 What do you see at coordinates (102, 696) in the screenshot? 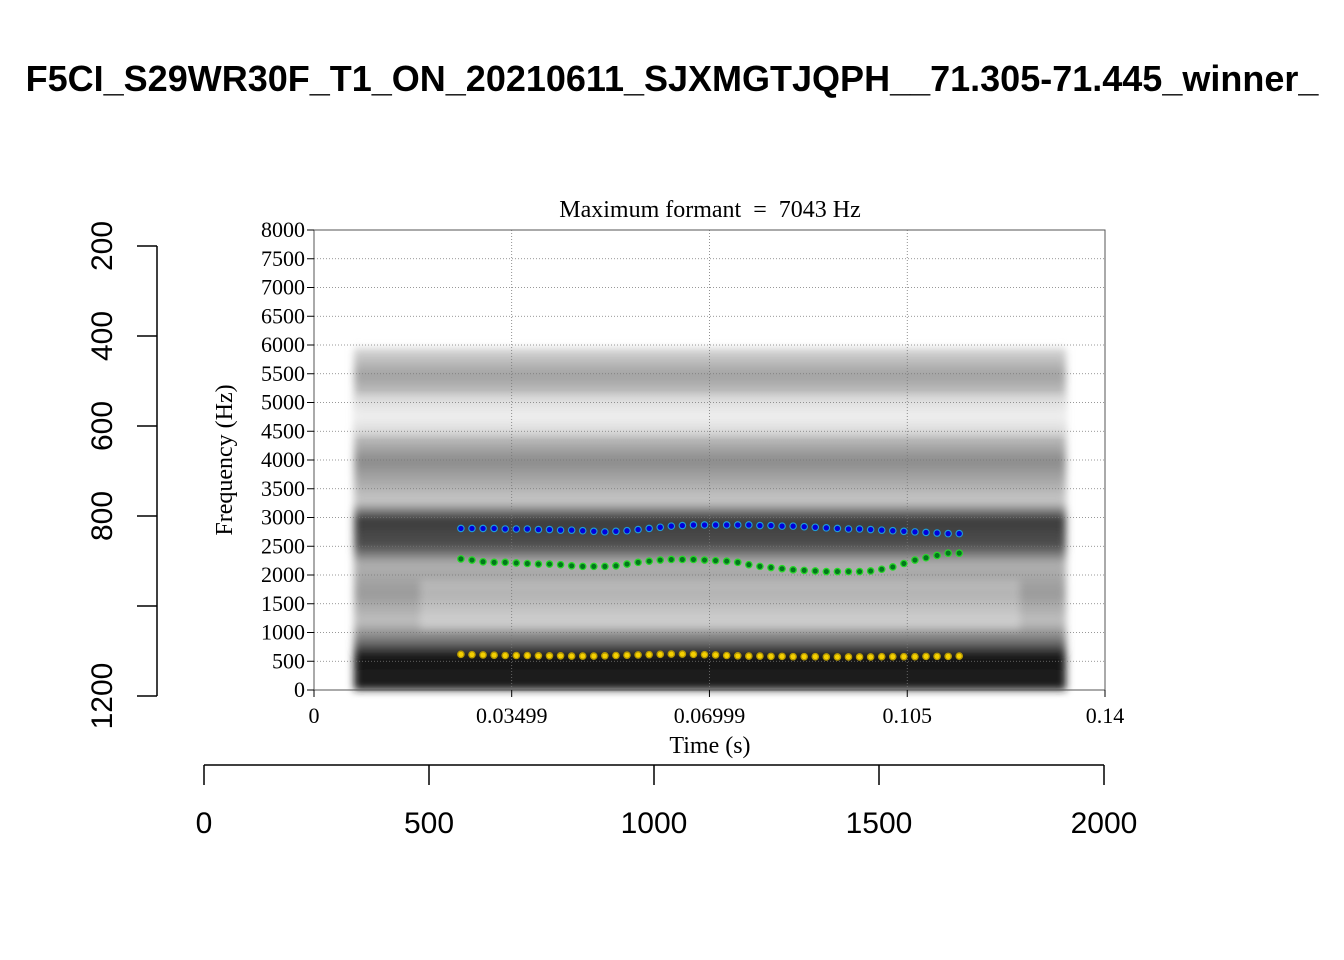
I see `outer-left-tick-label: 1200` at bounding box center [102, 696].